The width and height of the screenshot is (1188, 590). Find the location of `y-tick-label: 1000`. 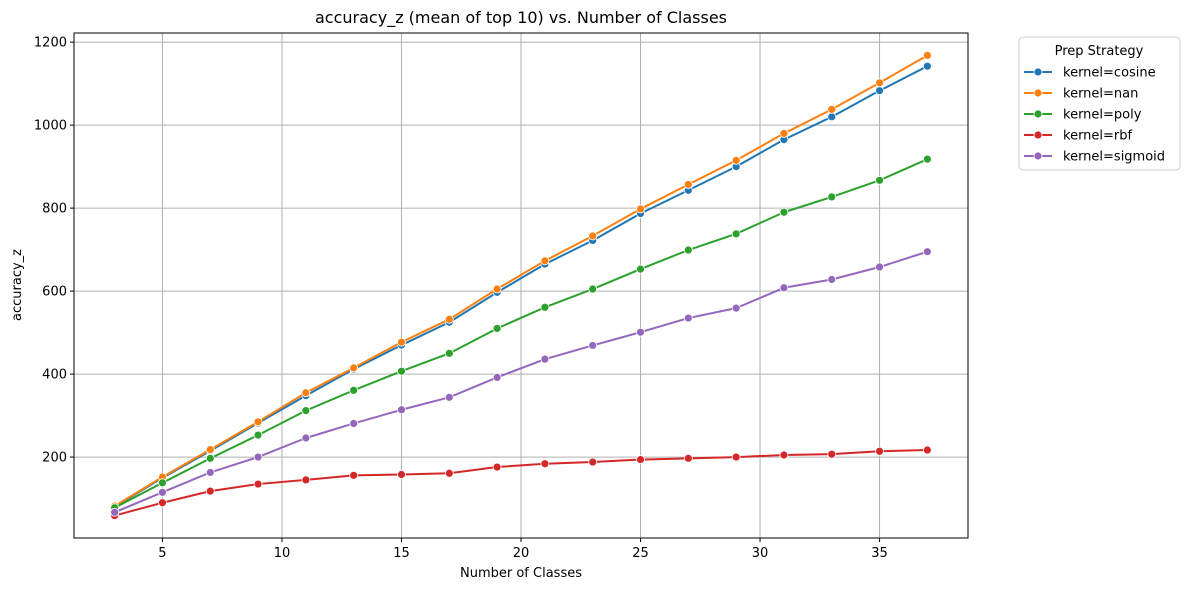

y-tick-label: 1000 is located at coordinates (50, 126).